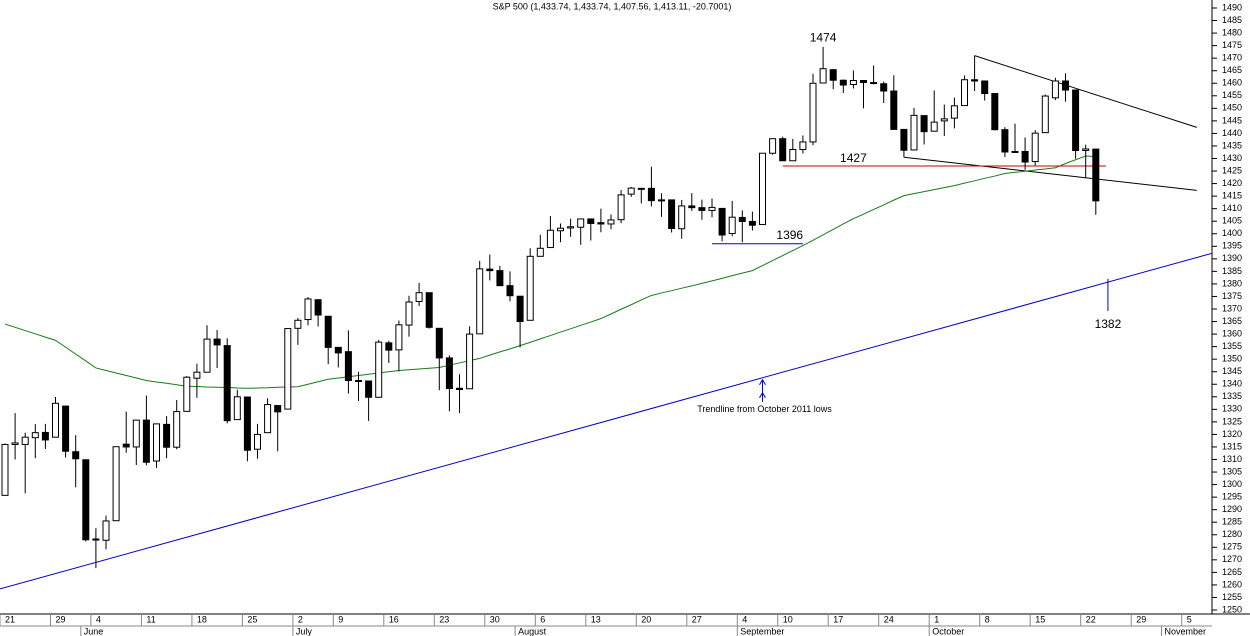 This screenshot has width=1250, height=636. What do you see at coordinates (300, 619) in the screenshot?
I see `x-tick-label: 2` at bounding box center [300, 619].